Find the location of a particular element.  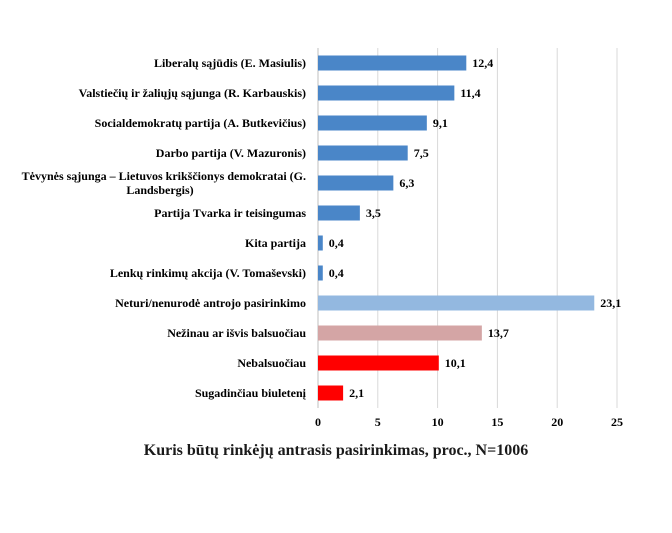

data-label: 12,4 is located at coordinates (482, 63).